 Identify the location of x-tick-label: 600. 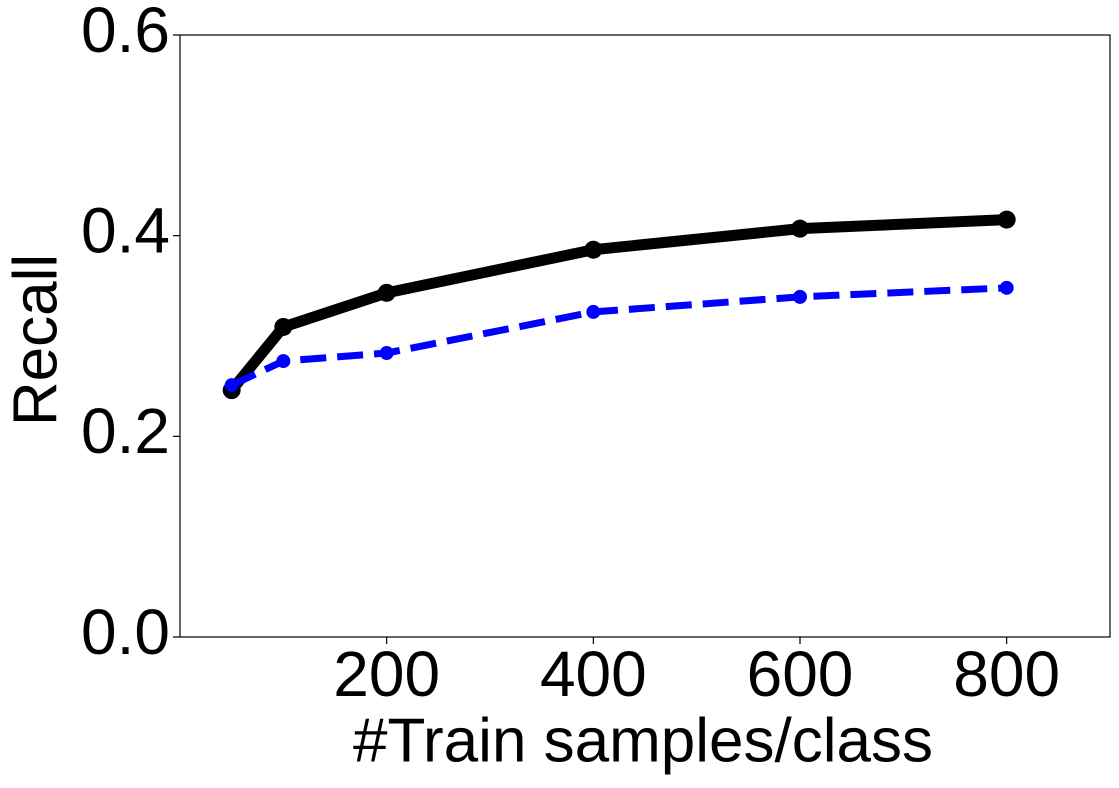
(800, 674).